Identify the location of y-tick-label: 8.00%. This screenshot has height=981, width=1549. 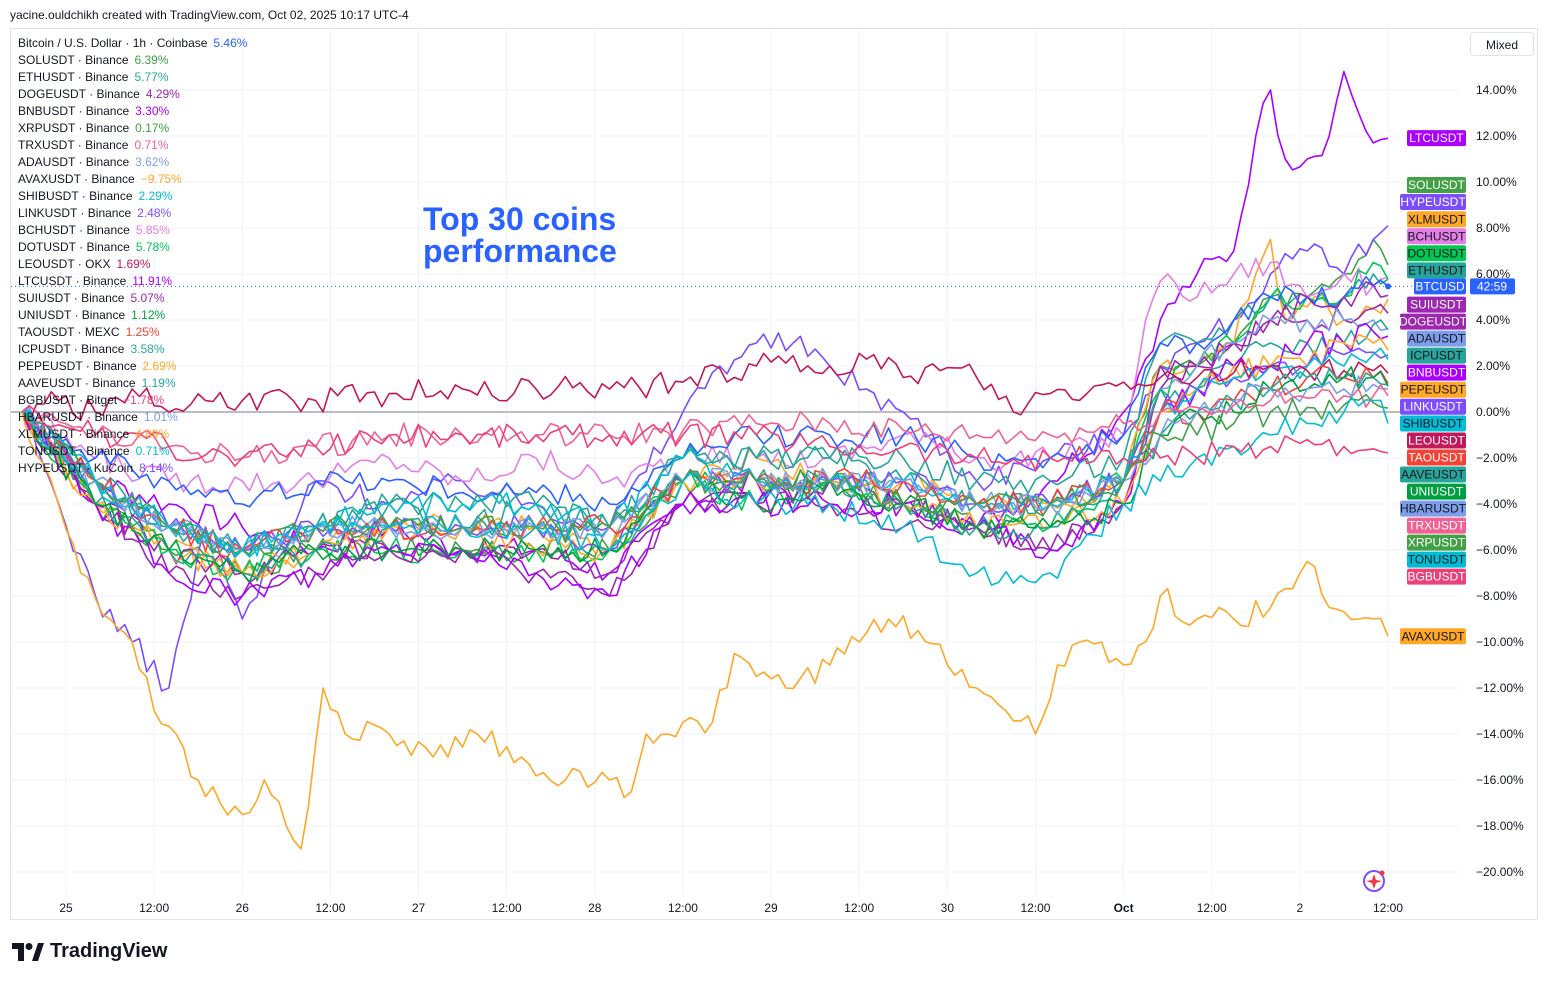
(1493, 228).